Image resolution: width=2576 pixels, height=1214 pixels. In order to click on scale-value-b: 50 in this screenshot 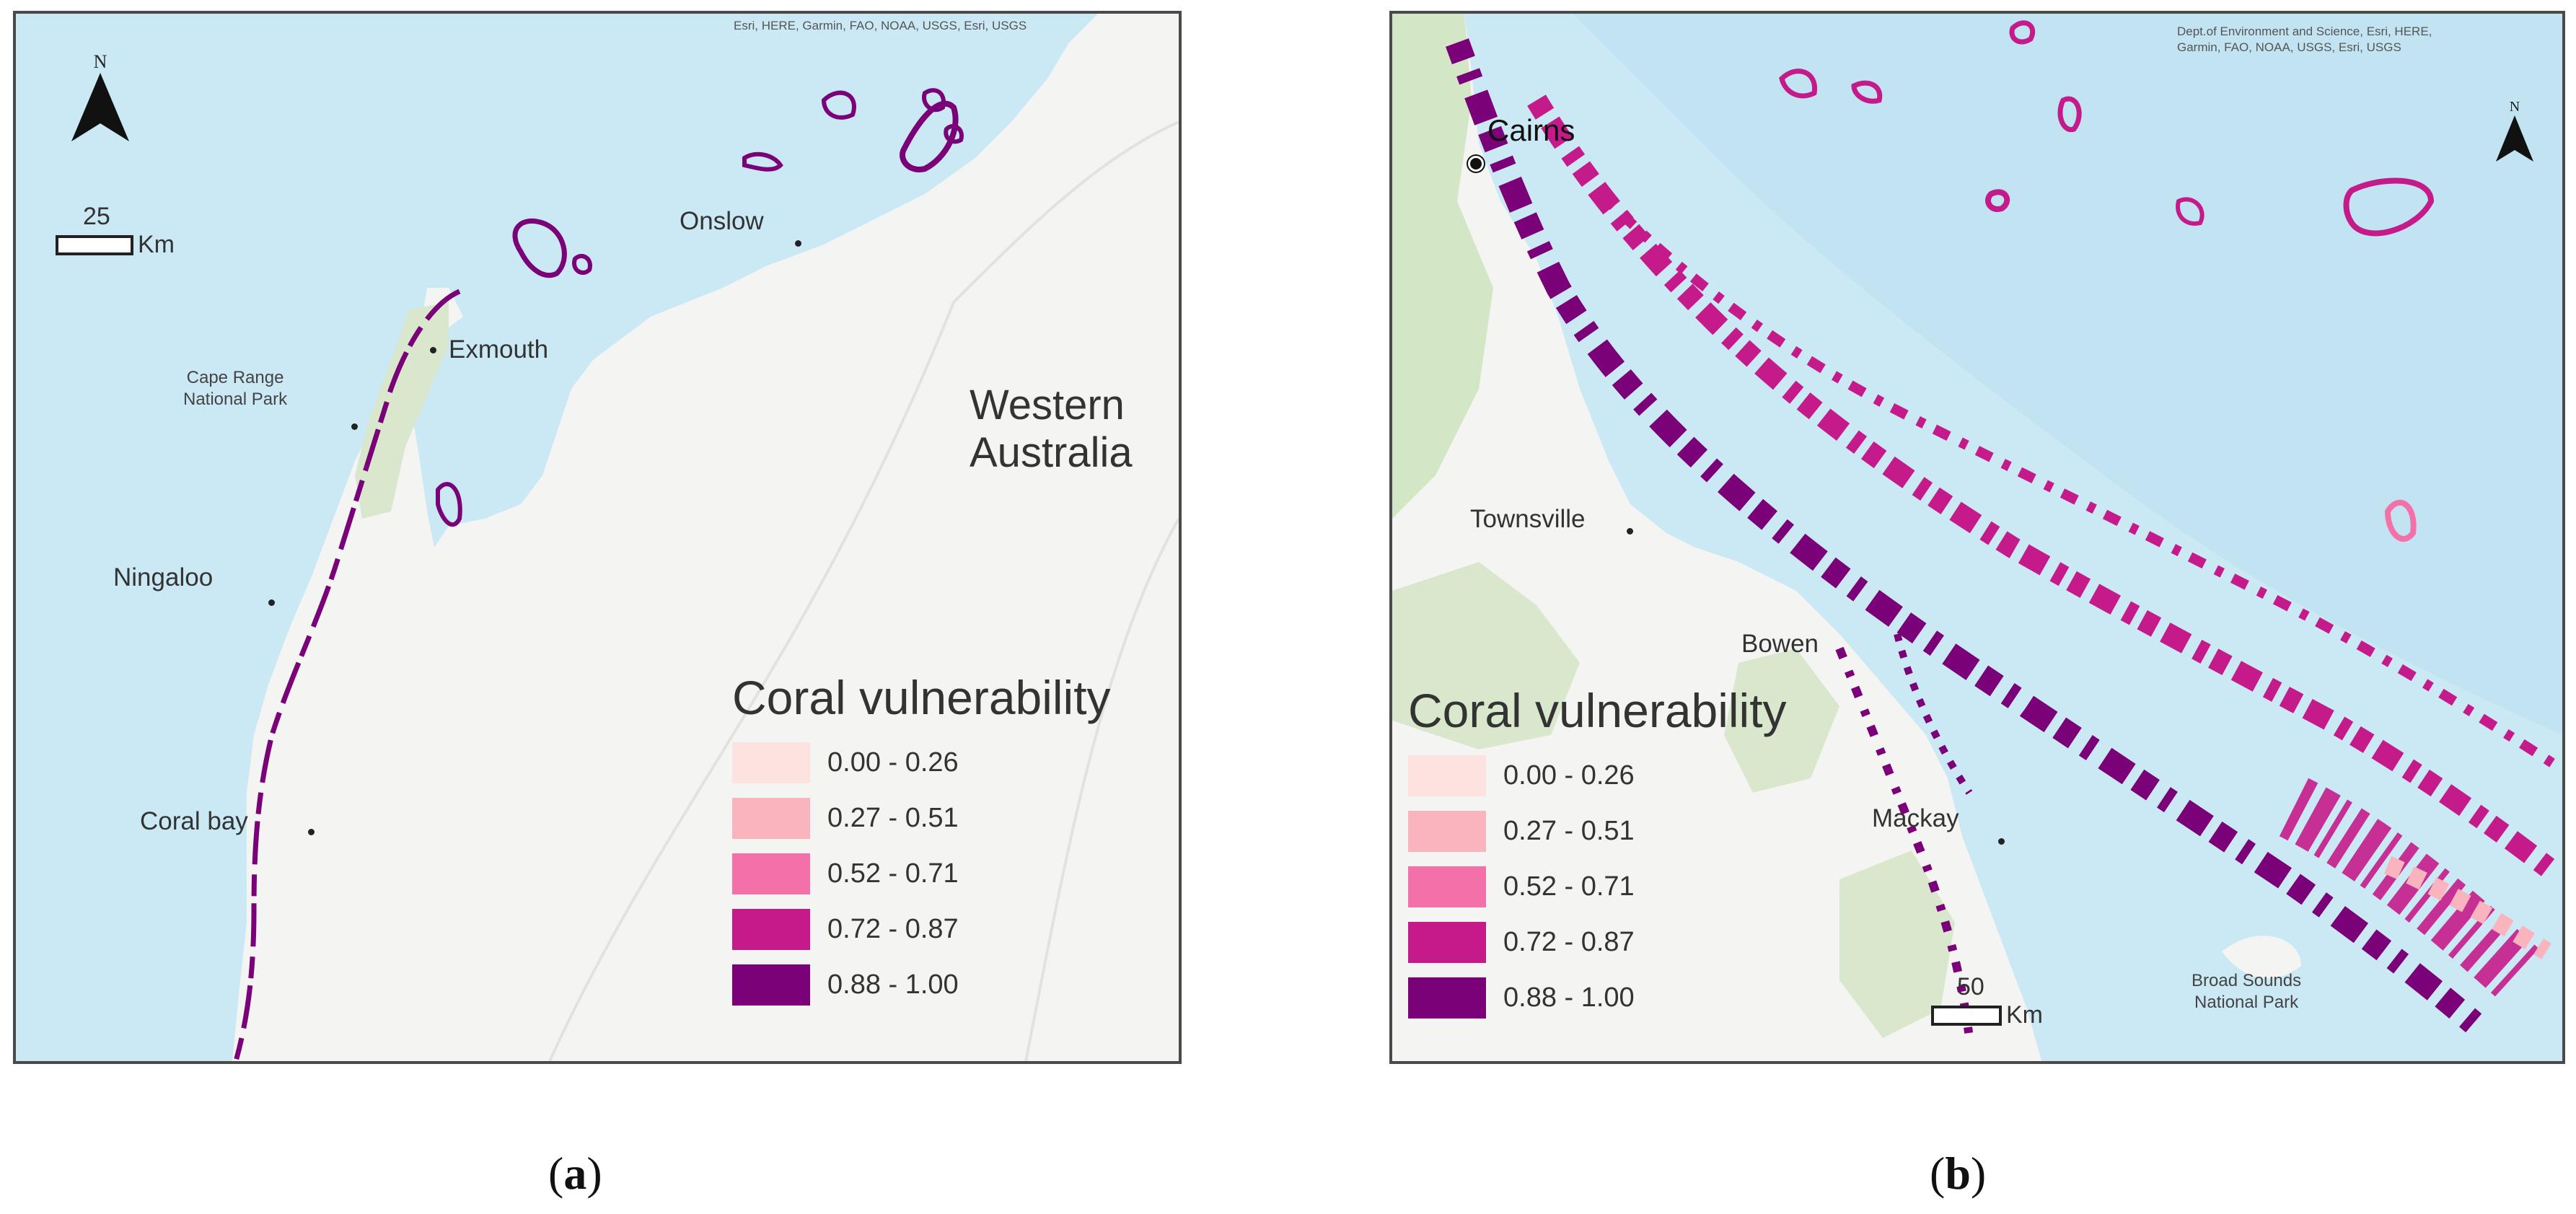, I will do `click(1970, 986)`.